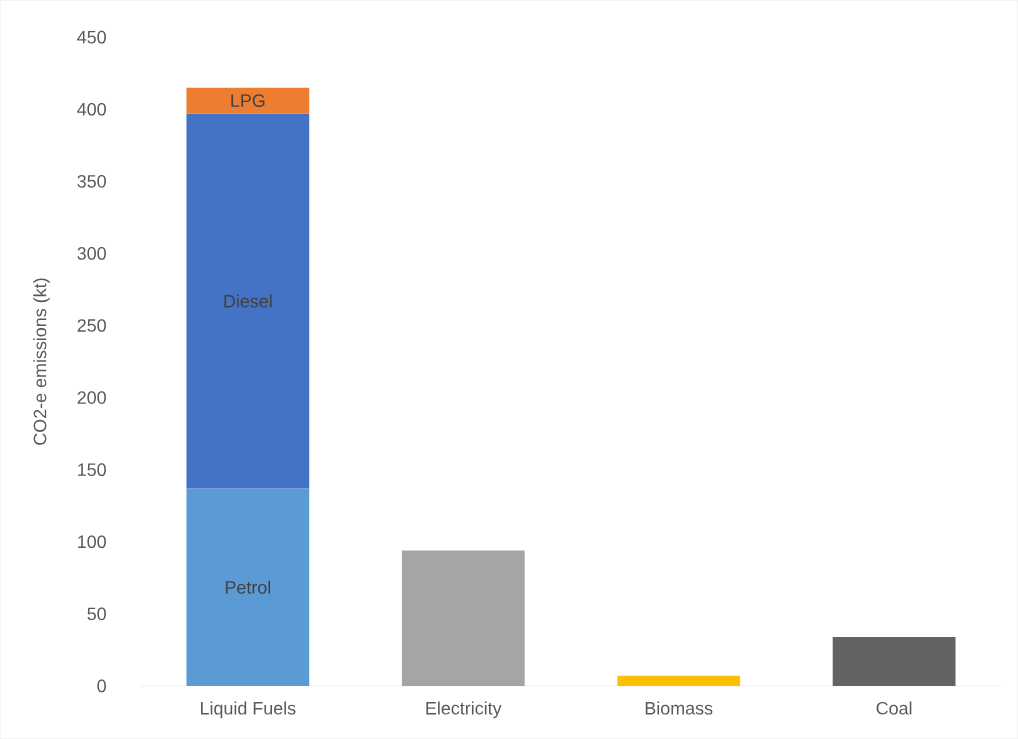 Image resolution: width=1018 pixels, height=739 pixels. Describe the element at coordinates (894, 708) in the screenshot. I see `x-tick-label: Coal` at that location.